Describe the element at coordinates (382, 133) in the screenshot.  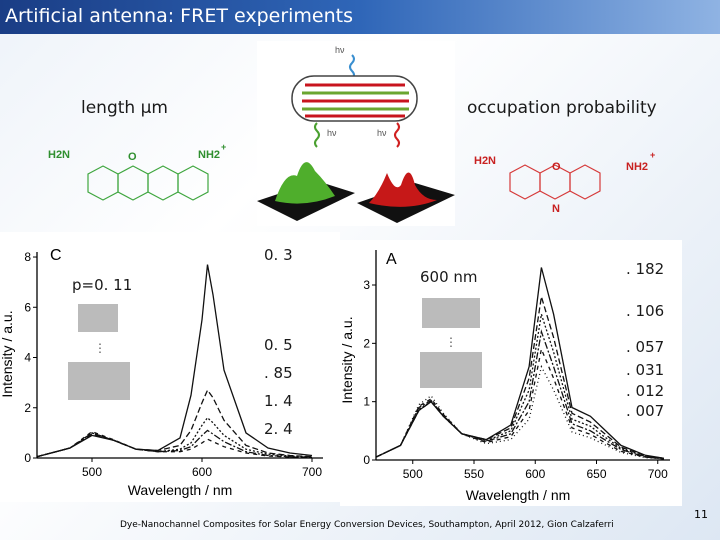
I see `hv-right-label: hν` at that location.